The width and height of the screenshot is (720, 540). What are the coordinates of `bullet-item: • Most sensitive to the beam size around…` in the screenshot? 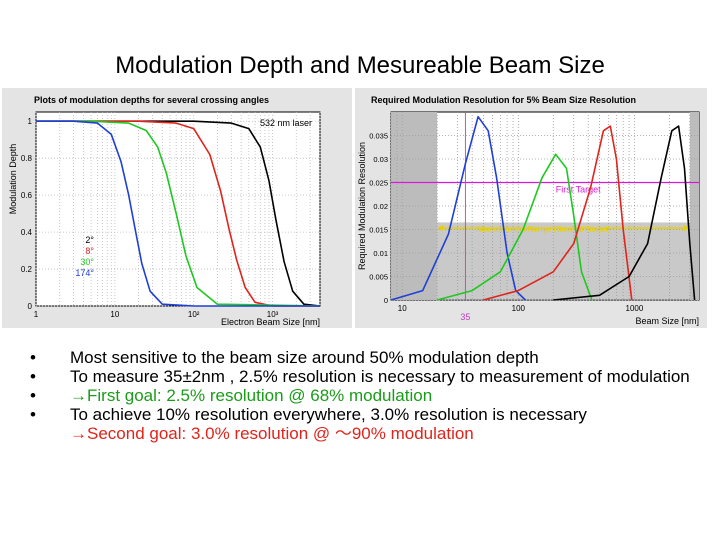 It's located at (370, 357).